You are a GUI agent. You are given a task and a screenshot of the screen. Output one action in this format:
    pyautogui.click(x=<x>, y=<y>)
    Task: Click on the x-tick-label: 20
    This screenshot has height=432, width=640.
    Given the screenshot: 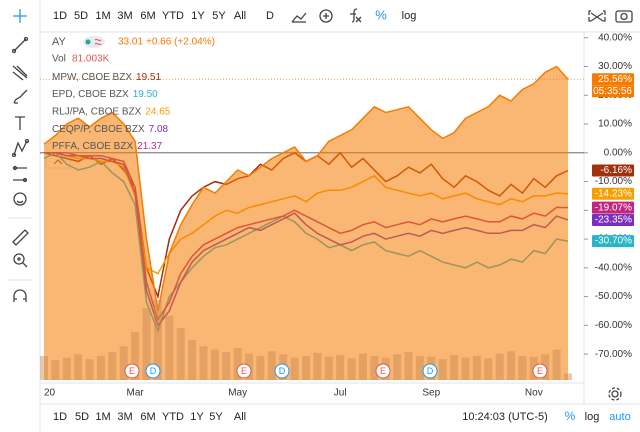 What is the action you would take?
    pyautogui.click(x=50, y=393)
    